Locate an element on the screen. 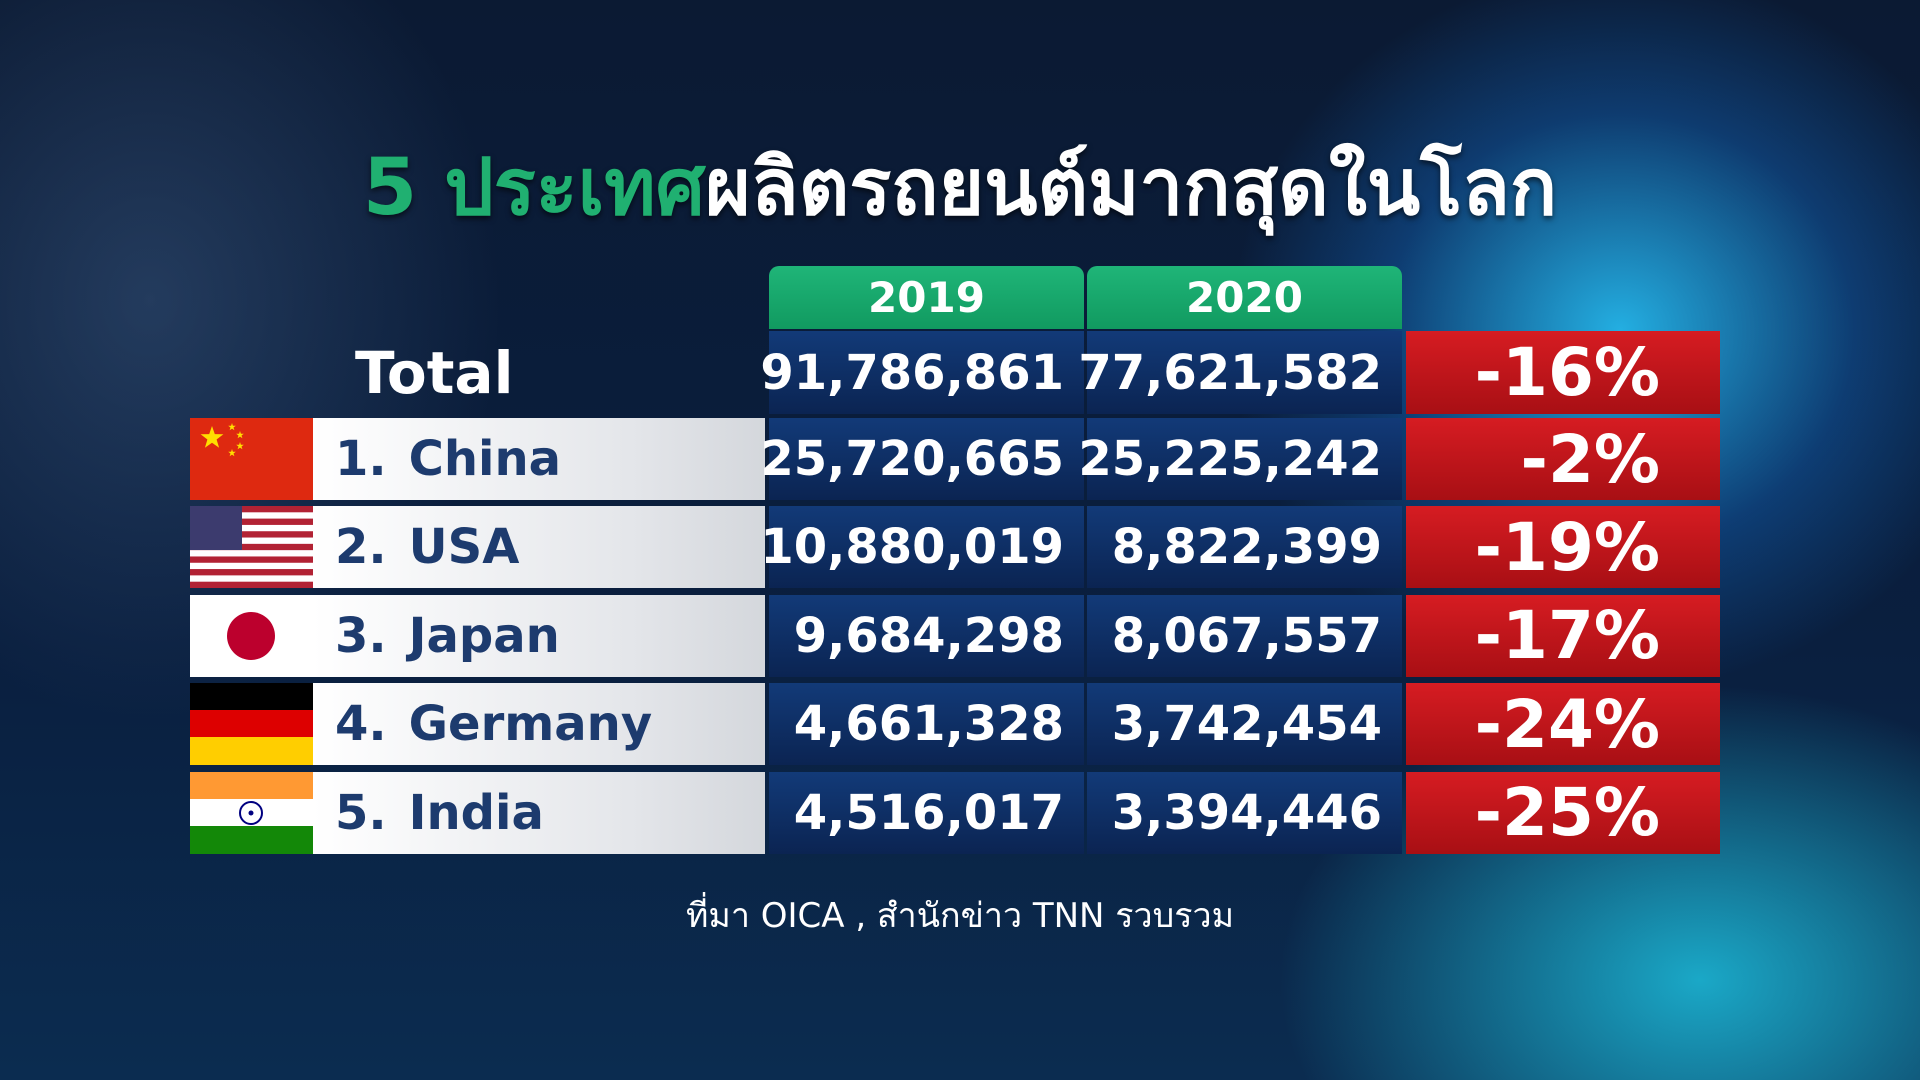 This screenshot has width=1920, height=1080. cell-change: -17% is located at coordinates (1563, 635).